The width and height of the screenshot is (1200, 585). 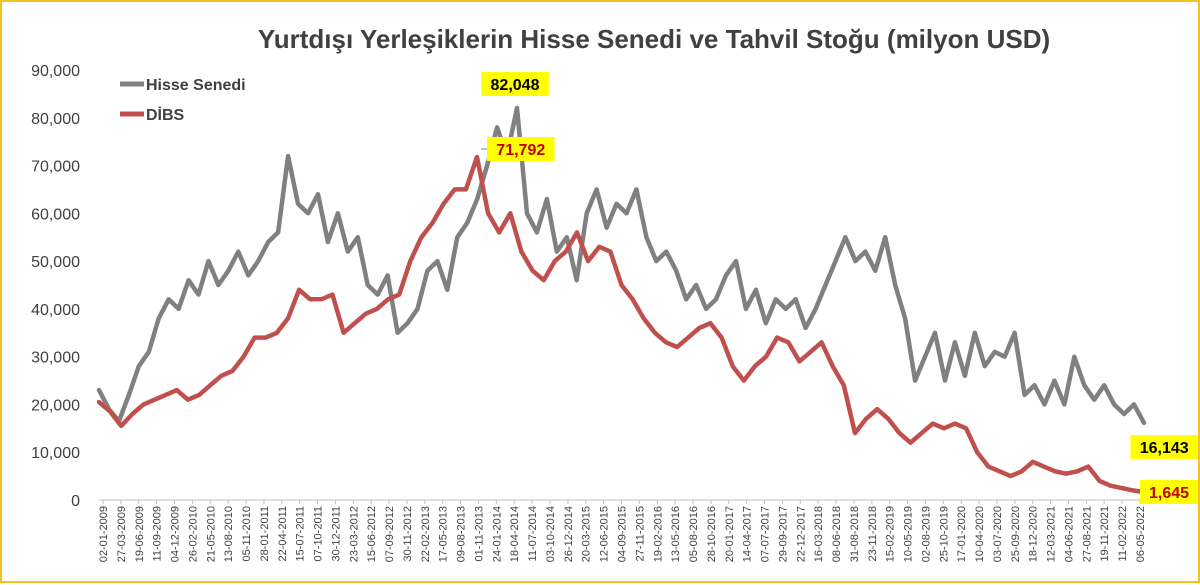 What do you see at coordinates (193, 534) in the screenshot?
I see `x-tick-label: 26-02-2010` at bounding box center [193, 534].